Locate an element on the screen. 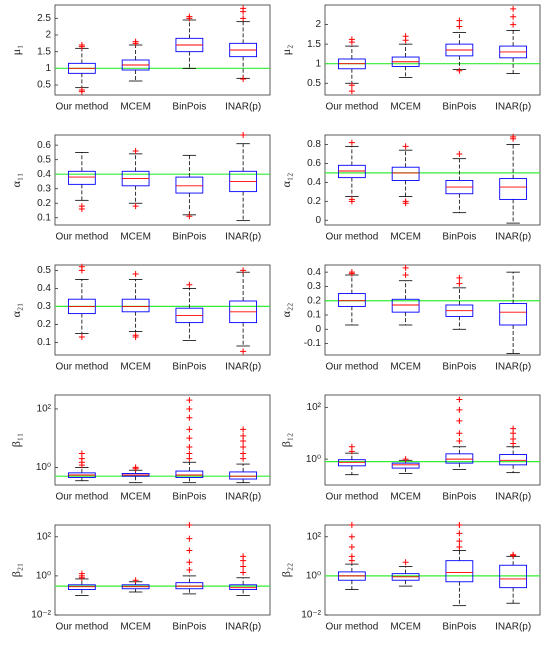 This screenshot has height=651, width=550. y-tick-label: 0.3 is located at coordinates (44, 188).